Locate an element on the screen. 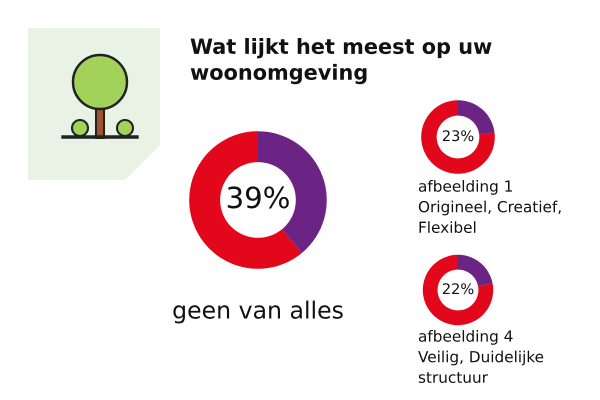 Image resolution: width=600 pixels, height=400 pixels. text: afbeelding 1 Origineel, Creatief, Flexibel is located at coordinates (489, 207).